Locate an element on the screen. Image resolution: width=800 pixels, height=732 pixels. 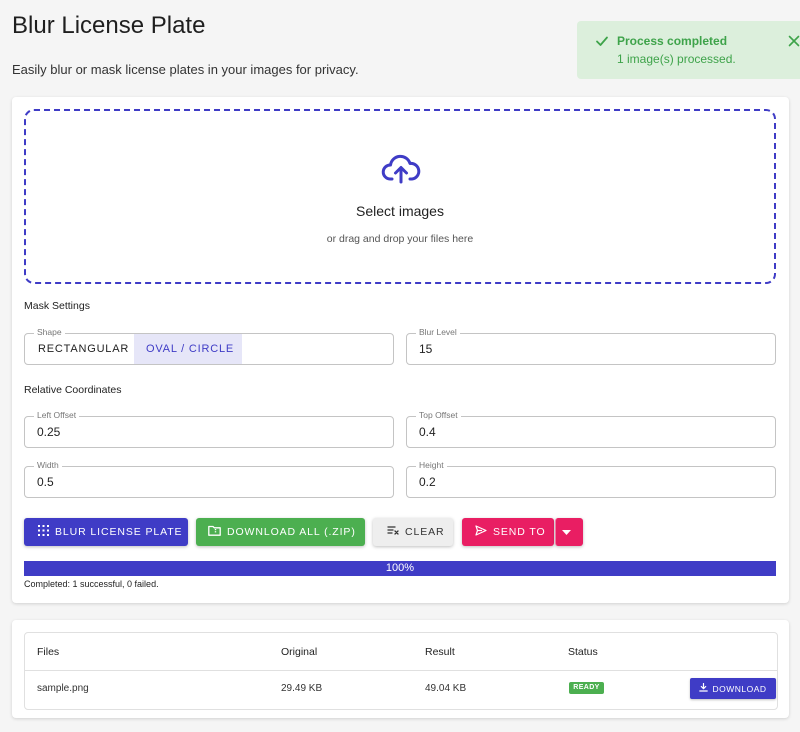
shape-toggle-group: Shape RECTANGULAR OVAL / CIRCLE is located at coordinates (209, 346).